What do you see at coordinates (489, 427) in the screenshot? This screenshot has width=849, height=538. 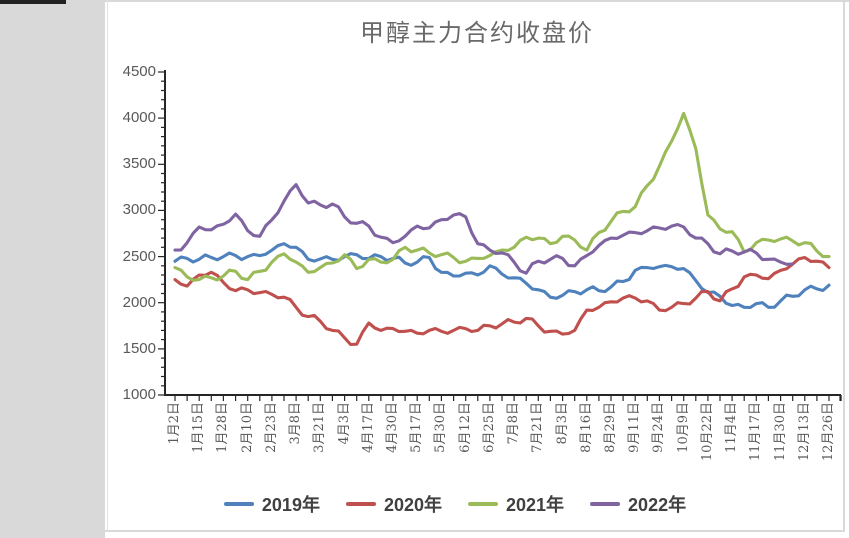 I see `x-axis-label: 6月25日` at bounding box center [489, 427].